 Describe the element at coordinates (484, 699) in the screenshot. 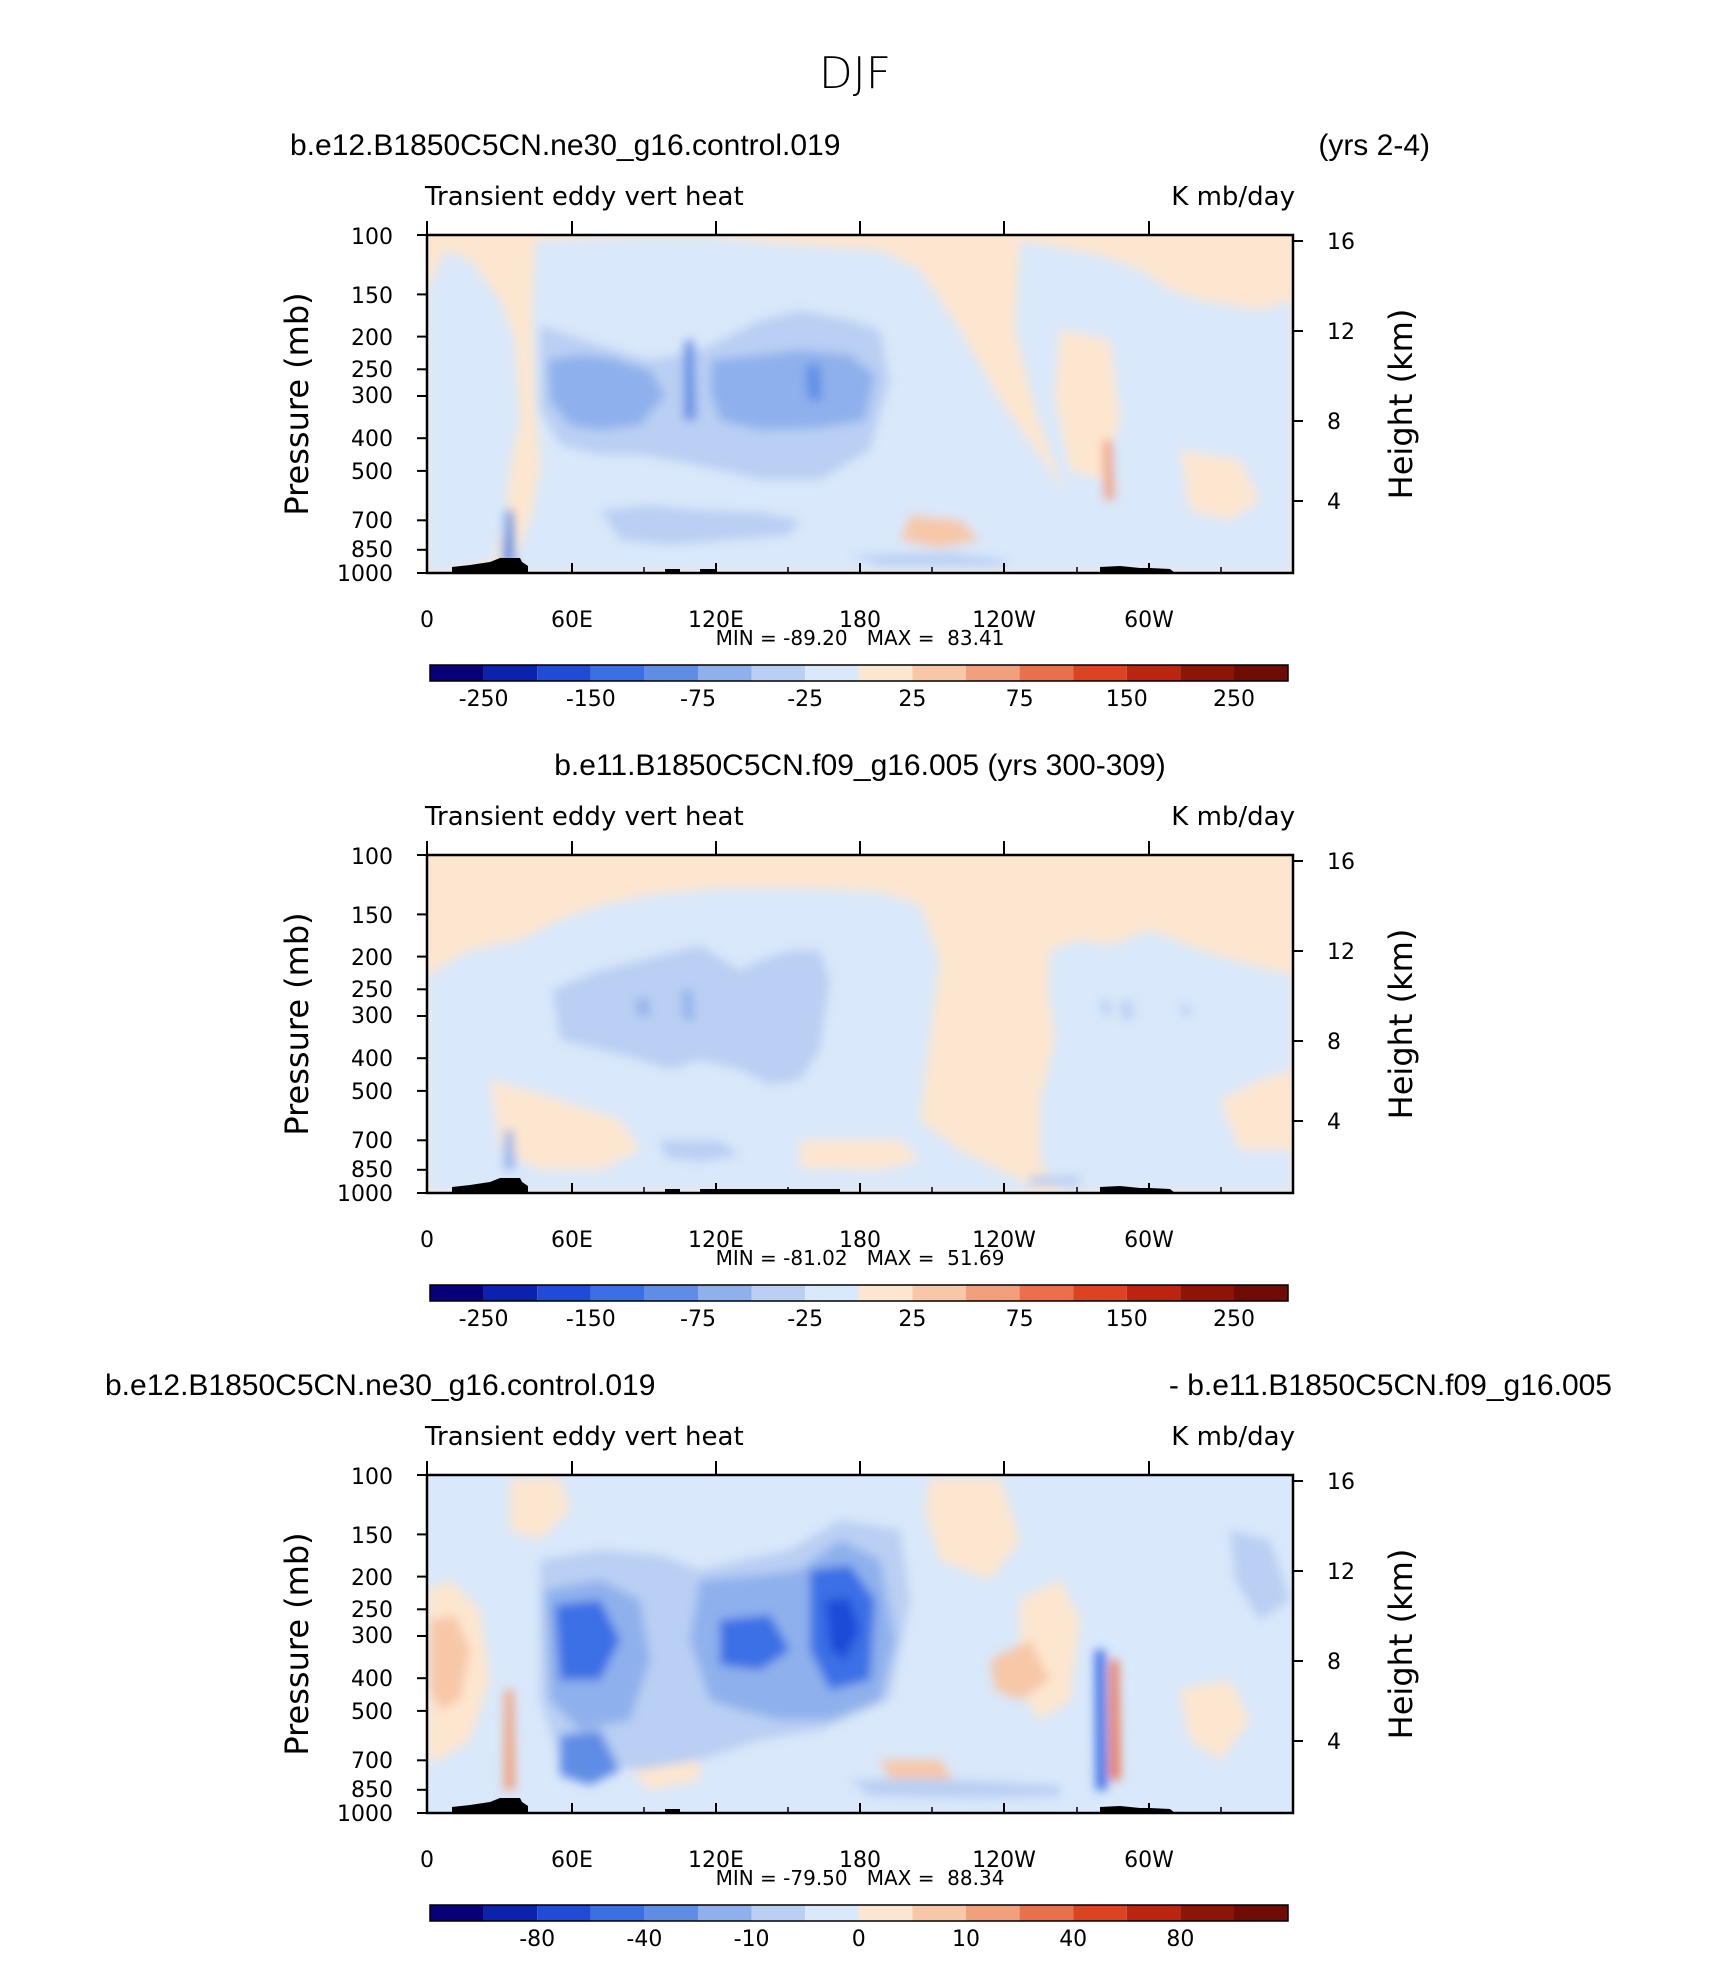

I see `panel-1-colorbar-label: -250` at that location.